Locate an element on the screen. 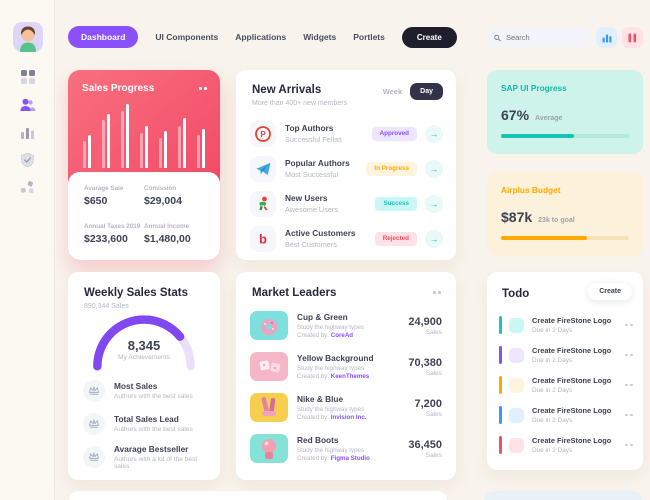  search-box is located at coordinates (539, 37).